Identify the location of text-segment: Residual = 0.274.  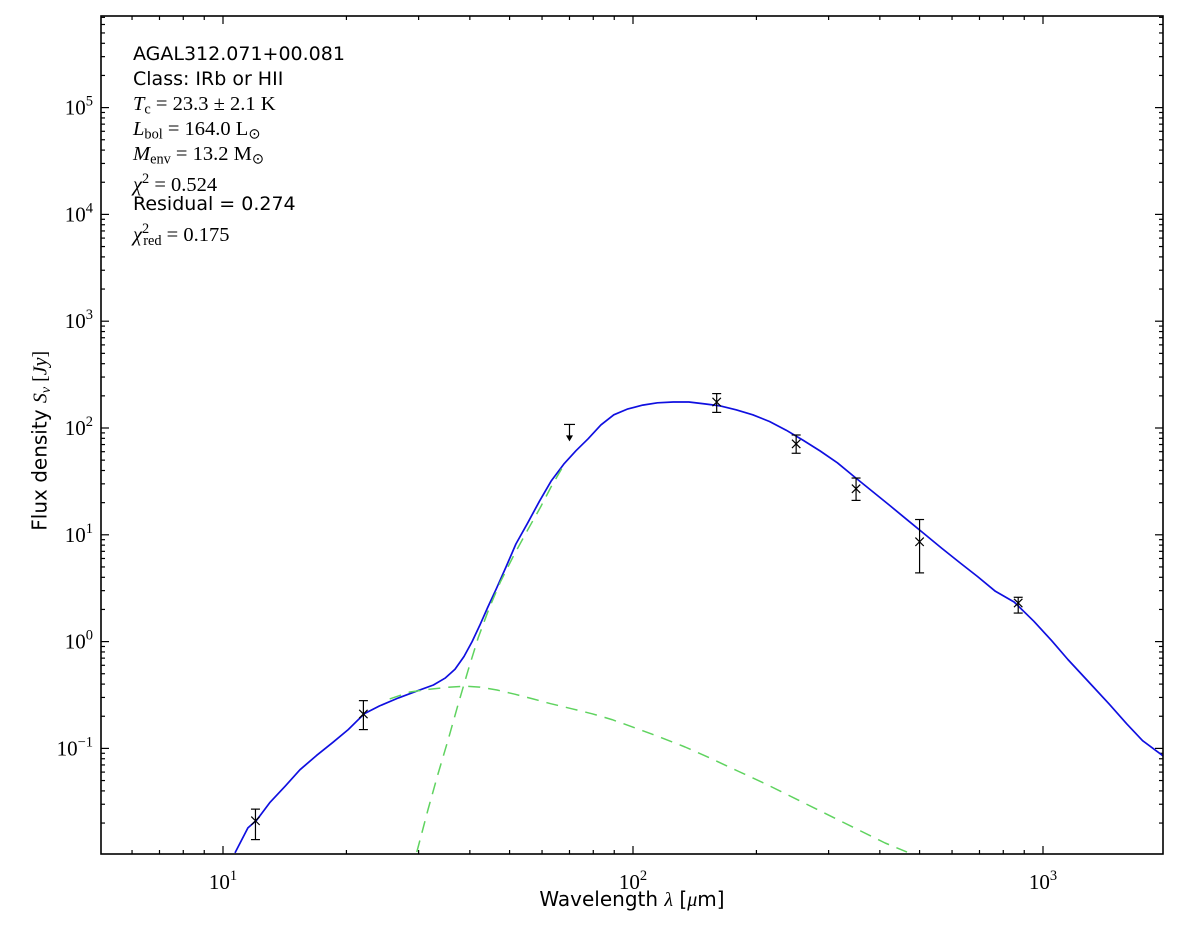
(214, 204).